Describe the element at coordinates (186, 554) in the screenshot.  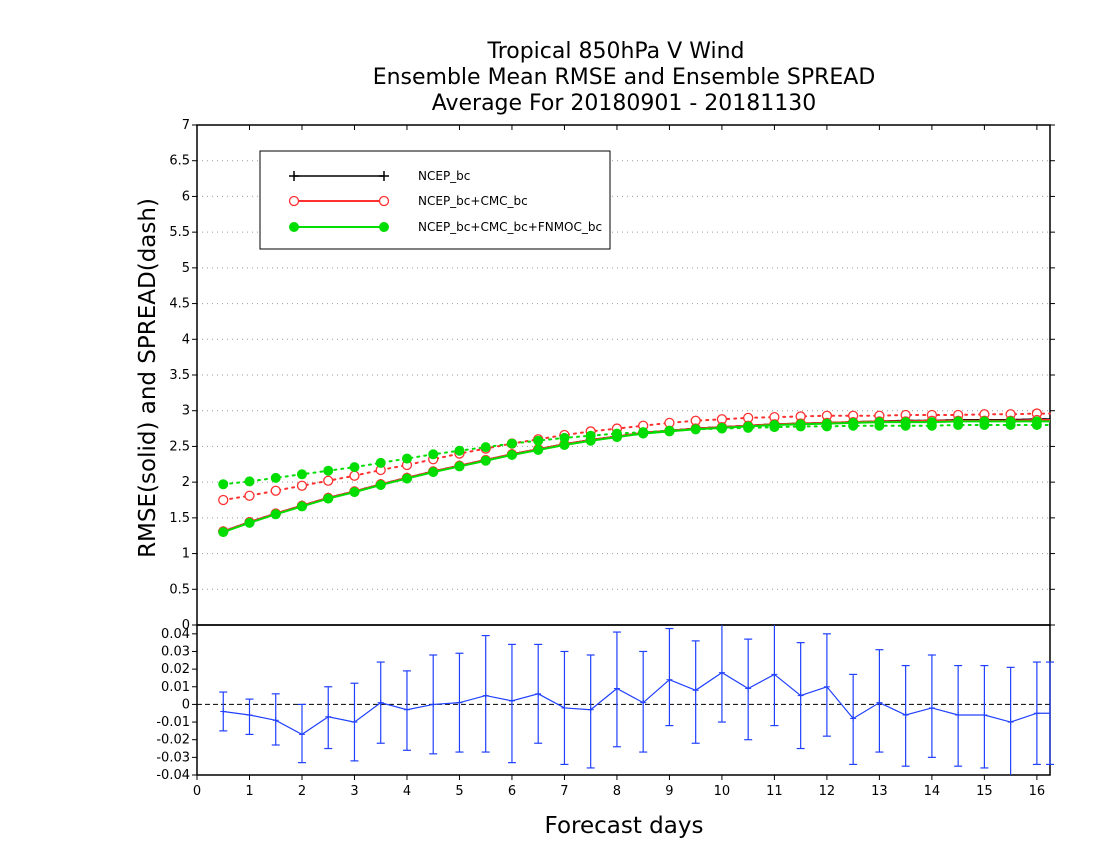
I see `y-tick-label: 1` at that location.